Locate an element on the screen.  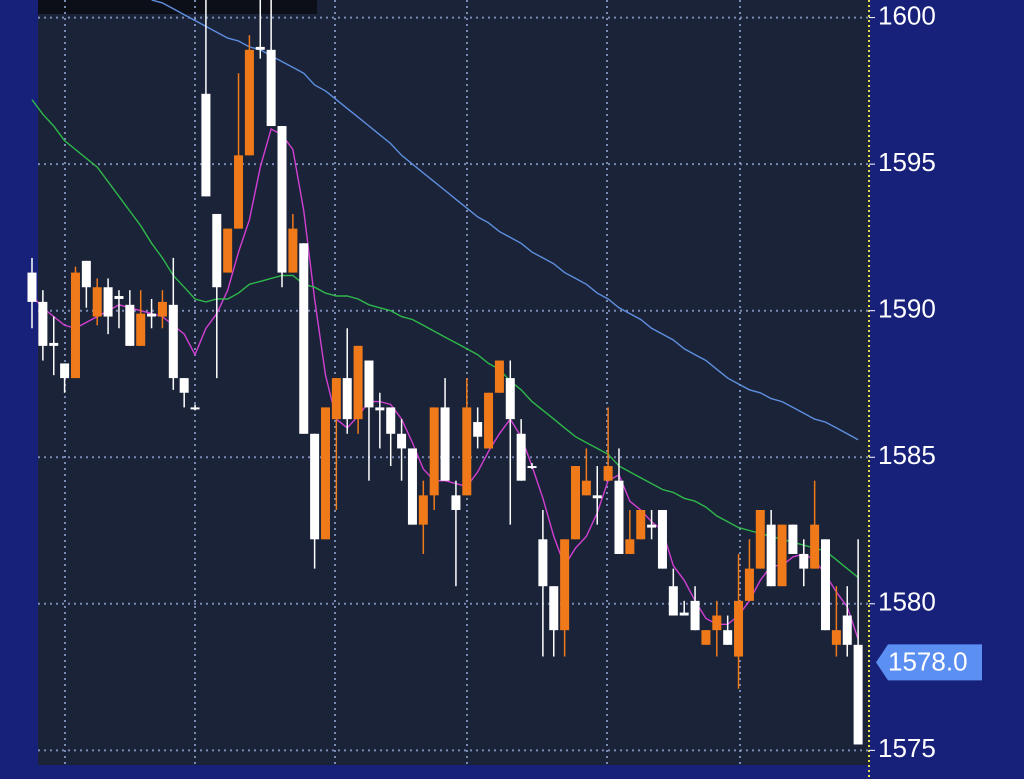
price-axis: 1575 1580 1585 1590 1595 1600 1578.0 is located at coordinates (925, 381).